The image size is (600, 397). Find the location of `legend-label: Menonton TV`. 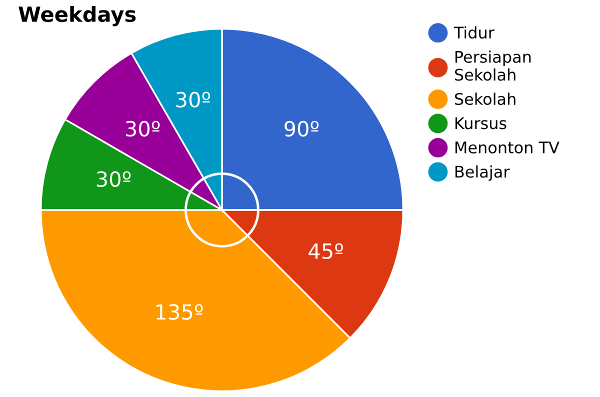

legend-label: Menonton TV is located at coordinates (508, 148).